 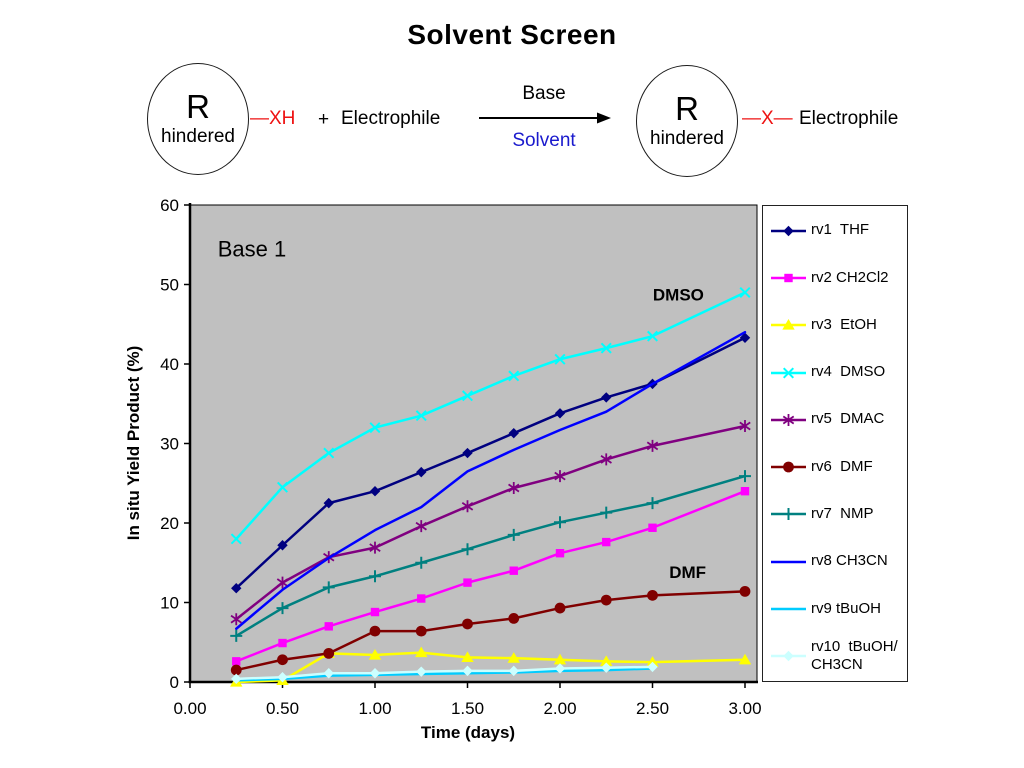 I want to click on product-r-label: R, so click(x=687, y=109).